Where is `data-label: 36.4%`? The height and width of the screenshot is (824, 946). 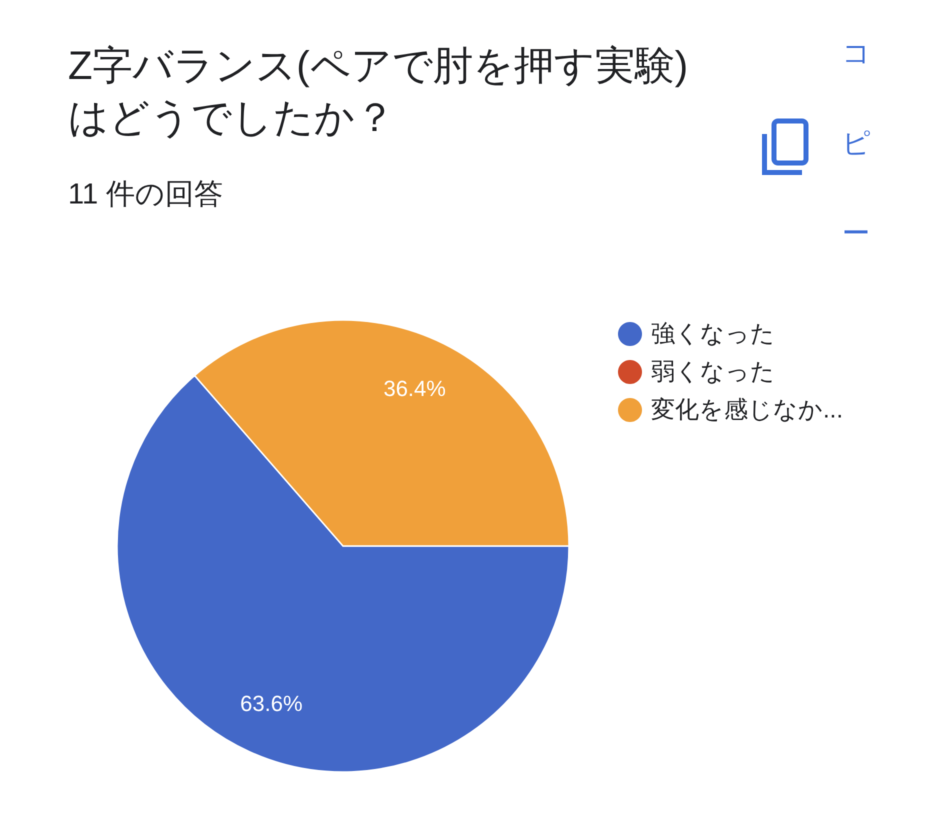 data-label: 36.4% is located at coordinates (414, 389).